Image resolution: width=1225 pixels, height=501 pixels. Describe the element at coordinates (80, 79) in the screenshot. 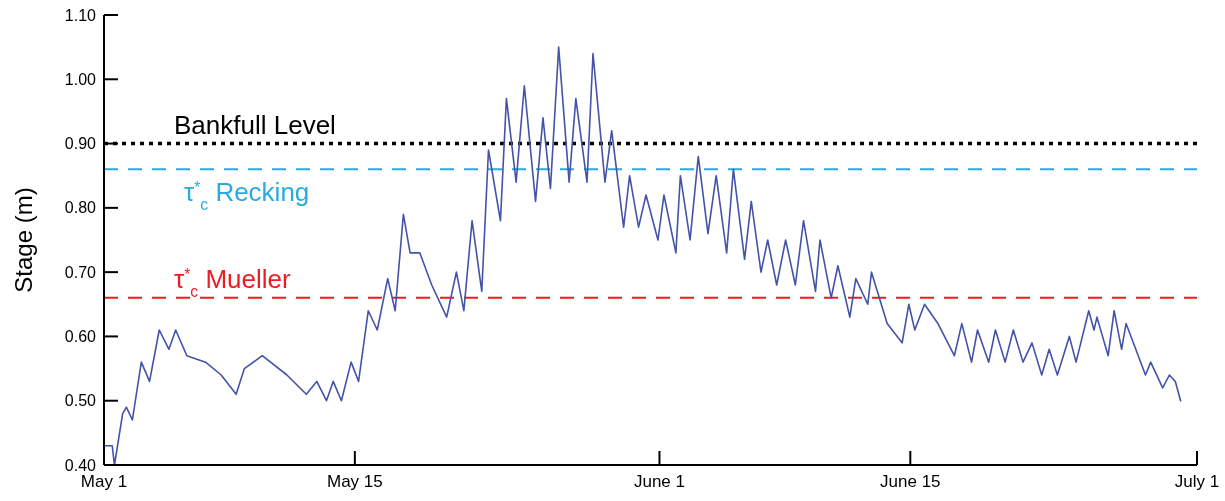

I see `y-tick-label: 1.00` at that location.